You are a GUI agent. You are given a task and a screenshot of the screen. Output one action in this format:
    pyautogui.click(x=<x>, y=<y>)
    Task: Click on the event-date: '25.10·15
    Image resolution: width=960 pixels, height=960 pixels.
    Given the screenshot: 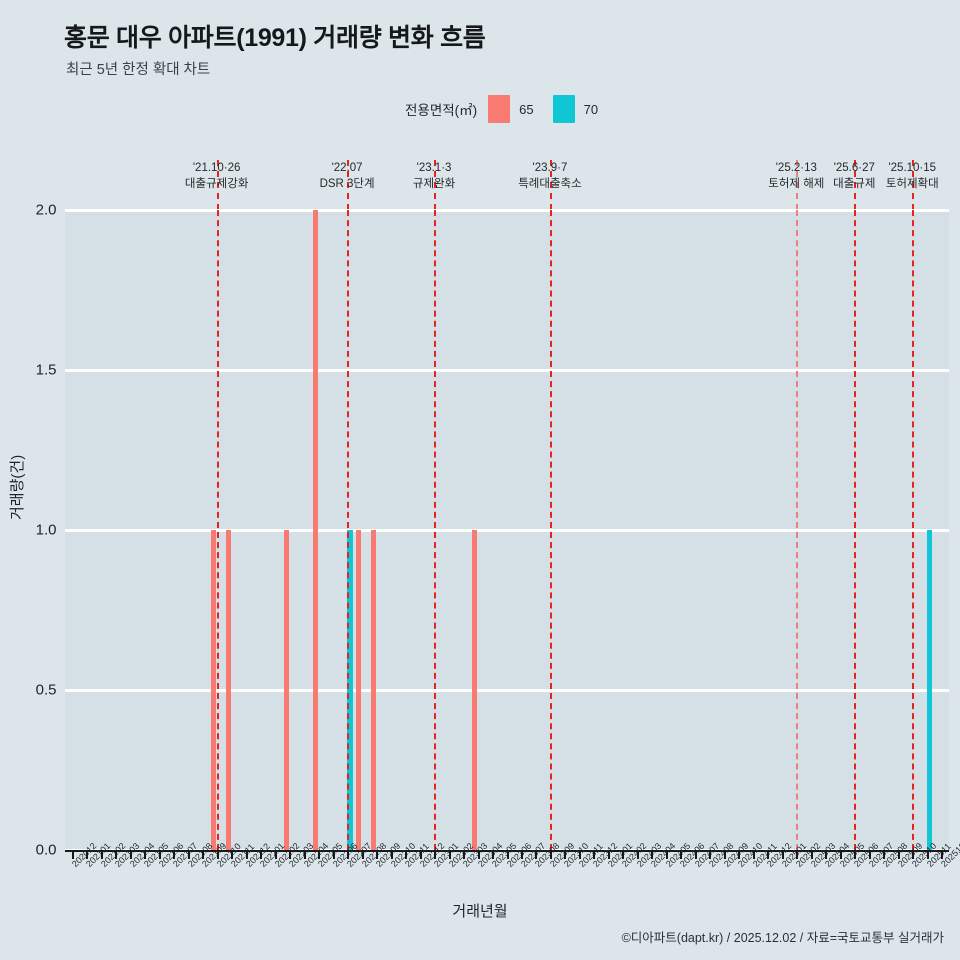 What is the action you would take?
    pyautogui.click(x=912, y=168)
    